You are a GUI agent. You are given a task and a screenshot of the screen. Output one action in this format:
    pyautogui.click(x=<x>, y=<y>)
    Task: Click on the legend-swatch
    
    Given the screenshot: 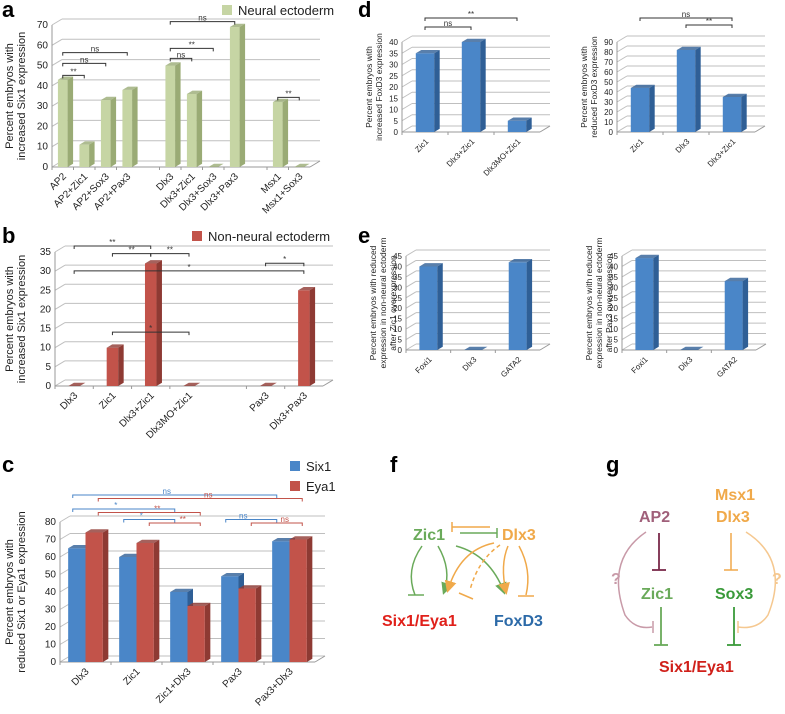 What is the action you would take?
    pyautogui.click(x=227, y=10)
    